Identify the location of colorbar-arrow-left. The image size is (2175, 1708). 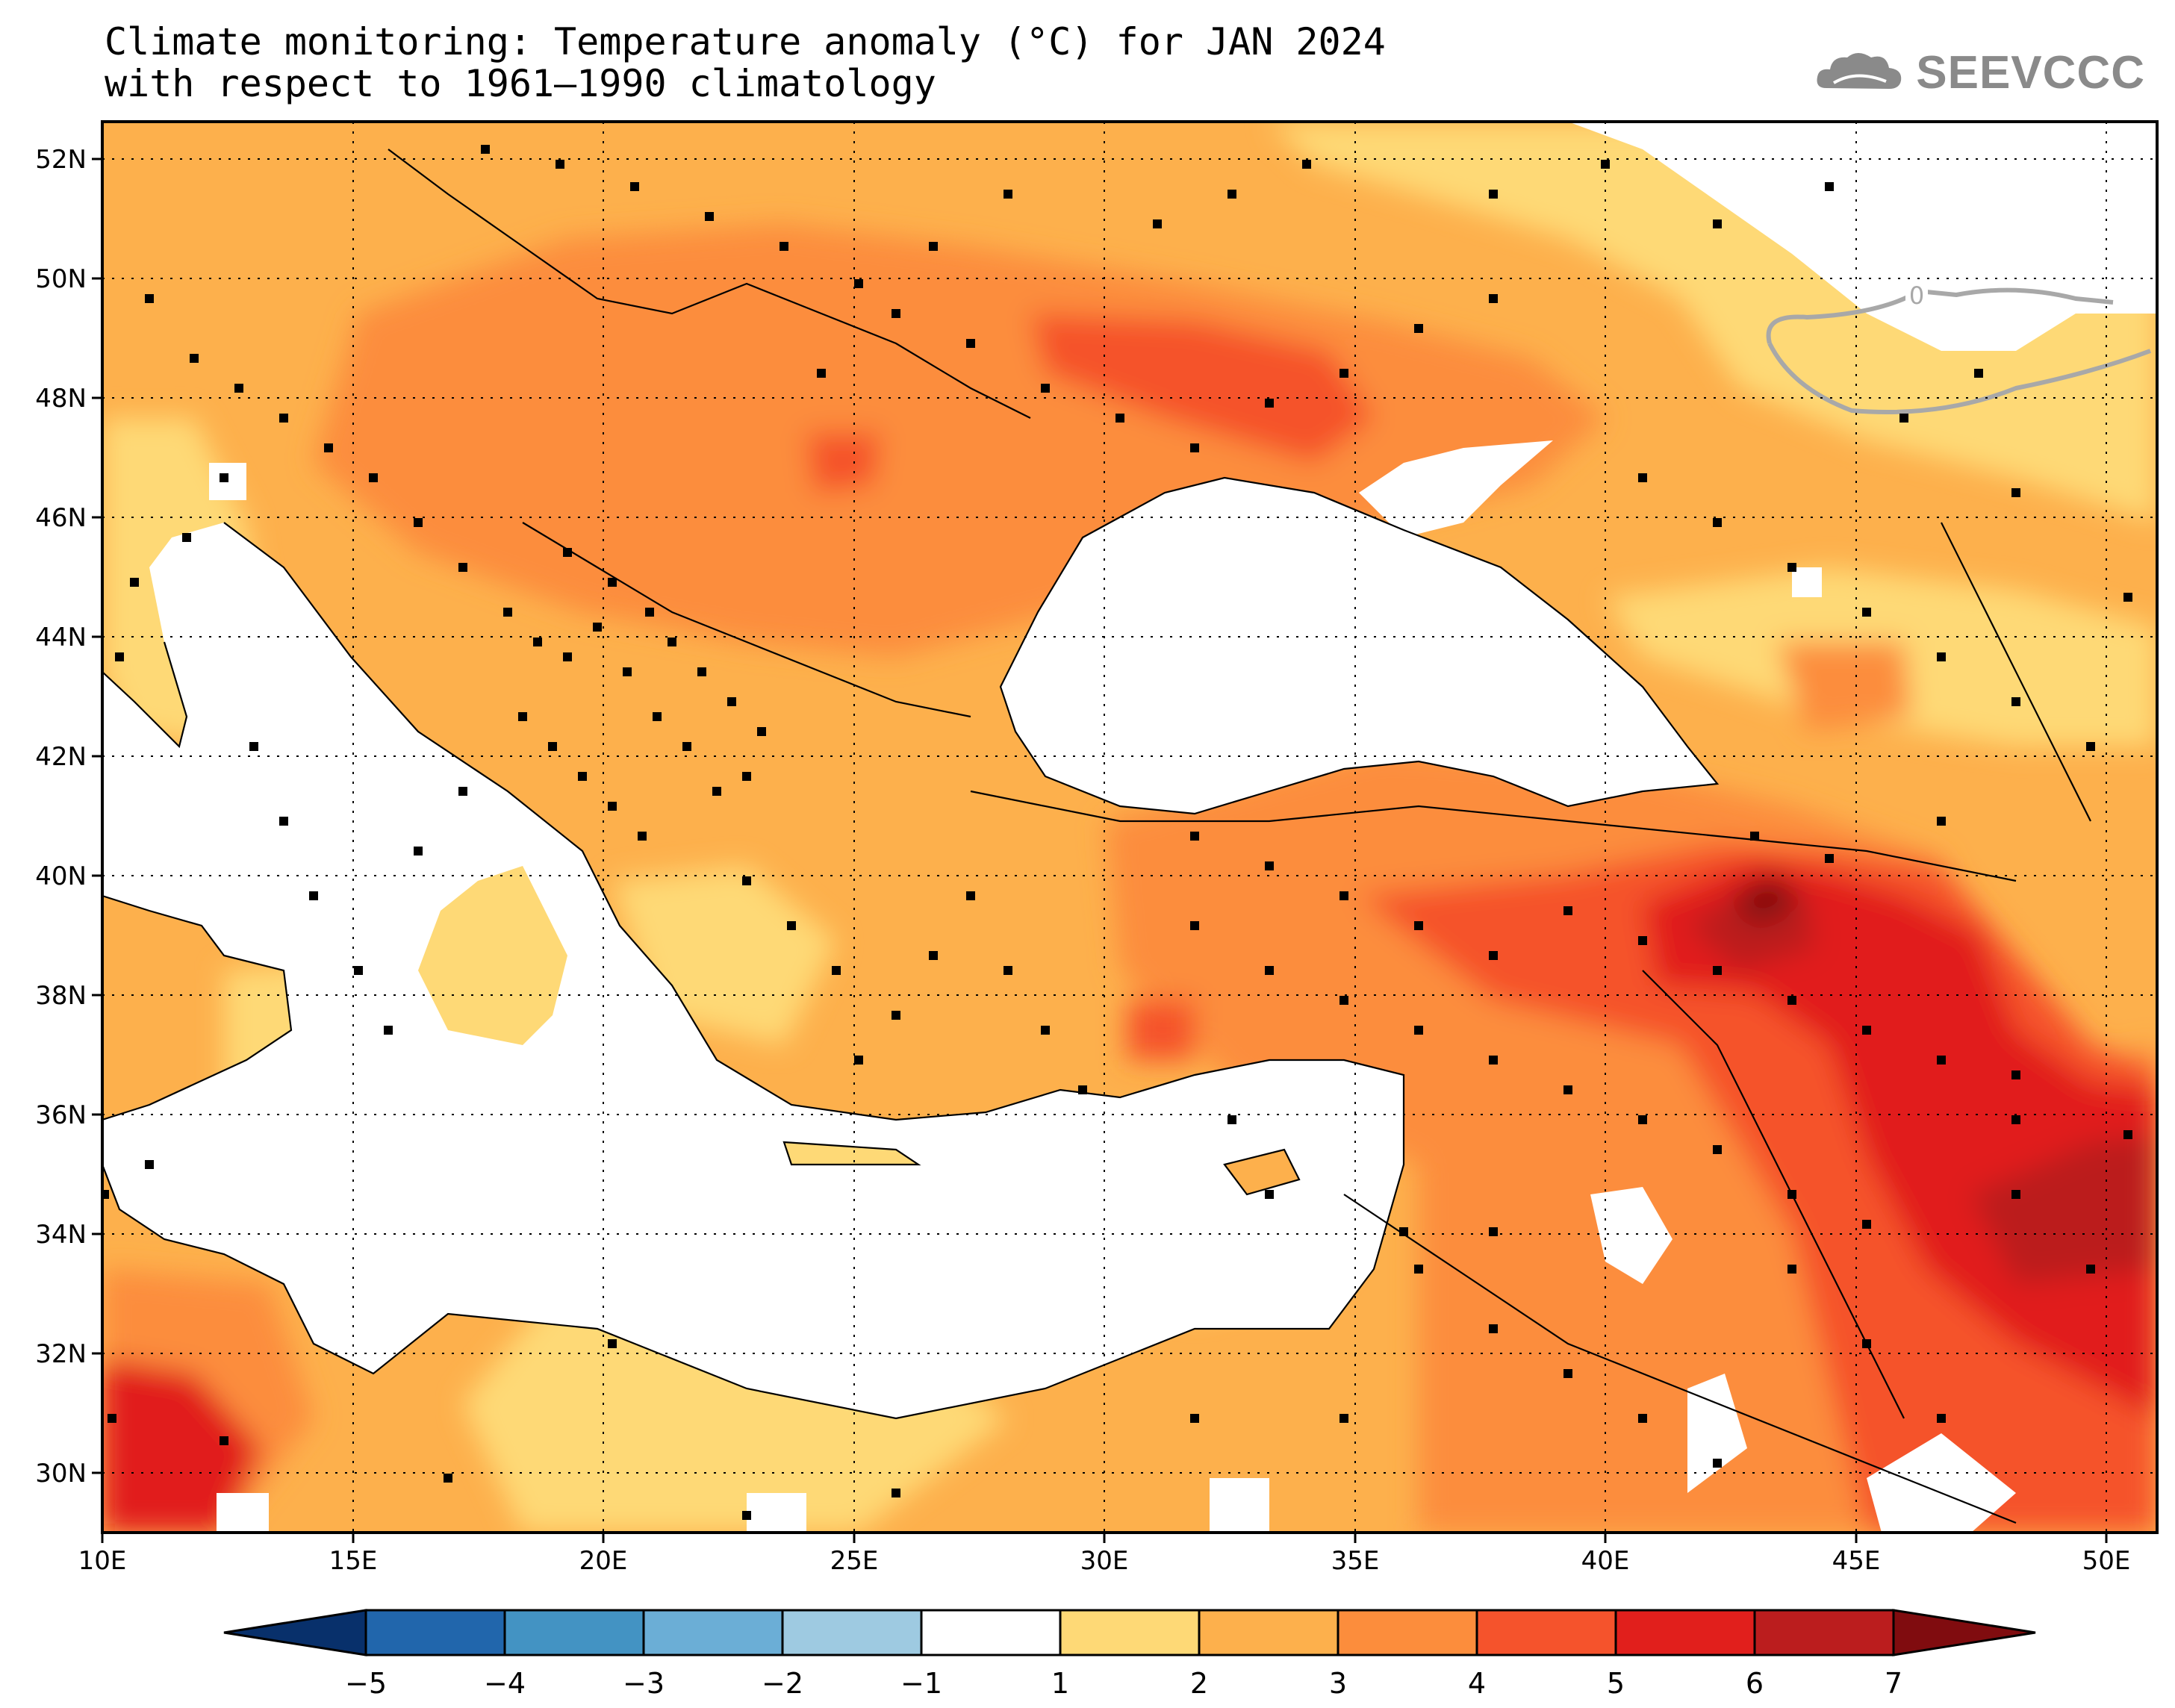
(295, 1632).